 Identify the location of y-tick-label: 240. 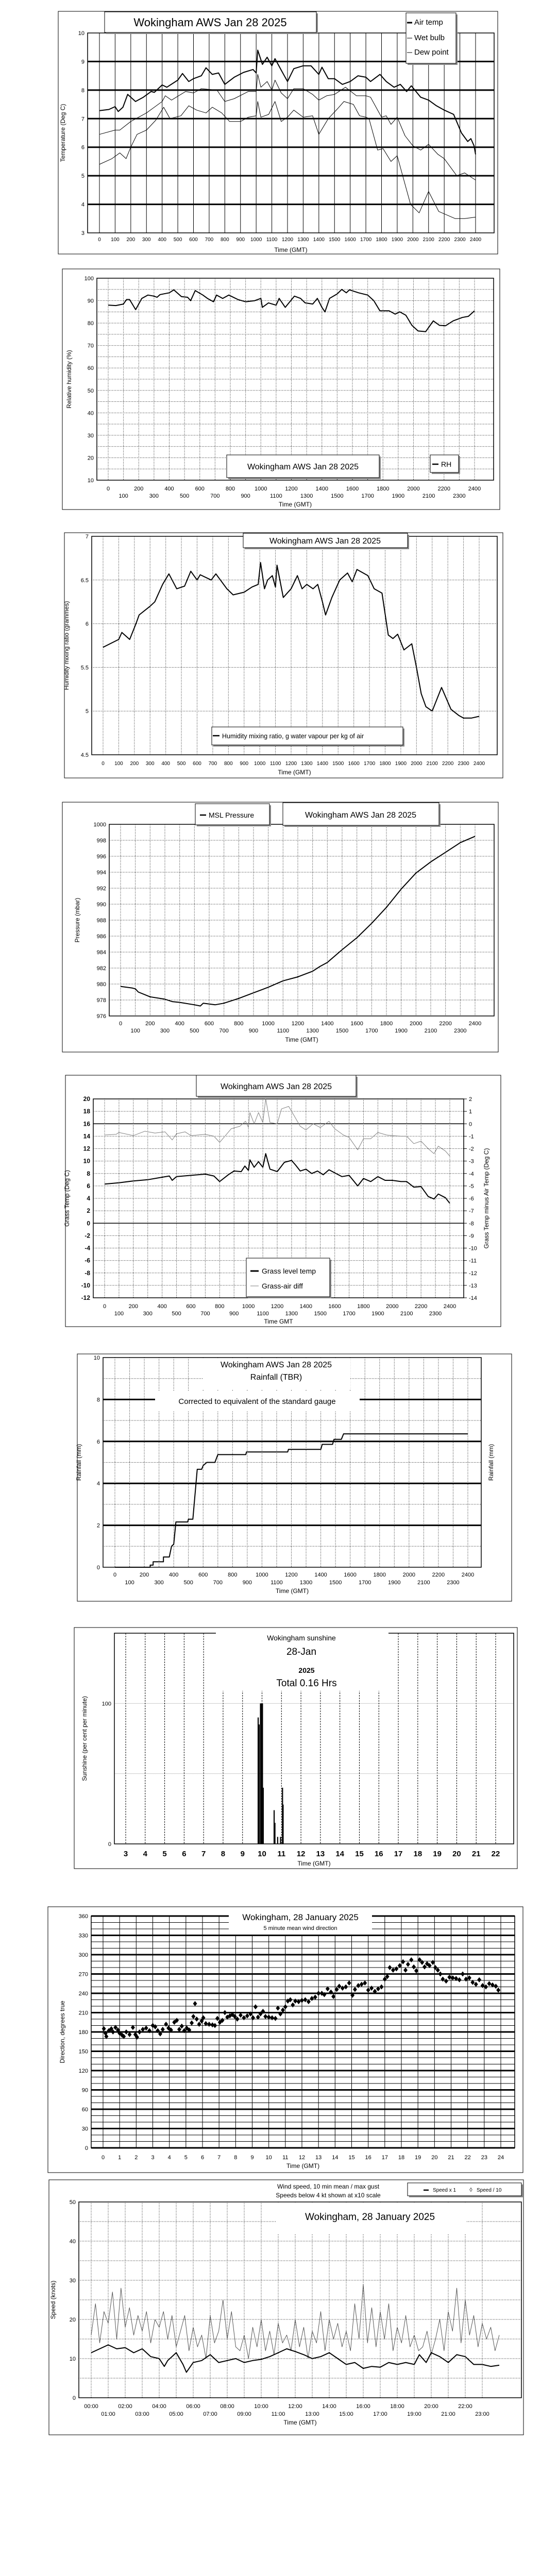
(84, 1994).